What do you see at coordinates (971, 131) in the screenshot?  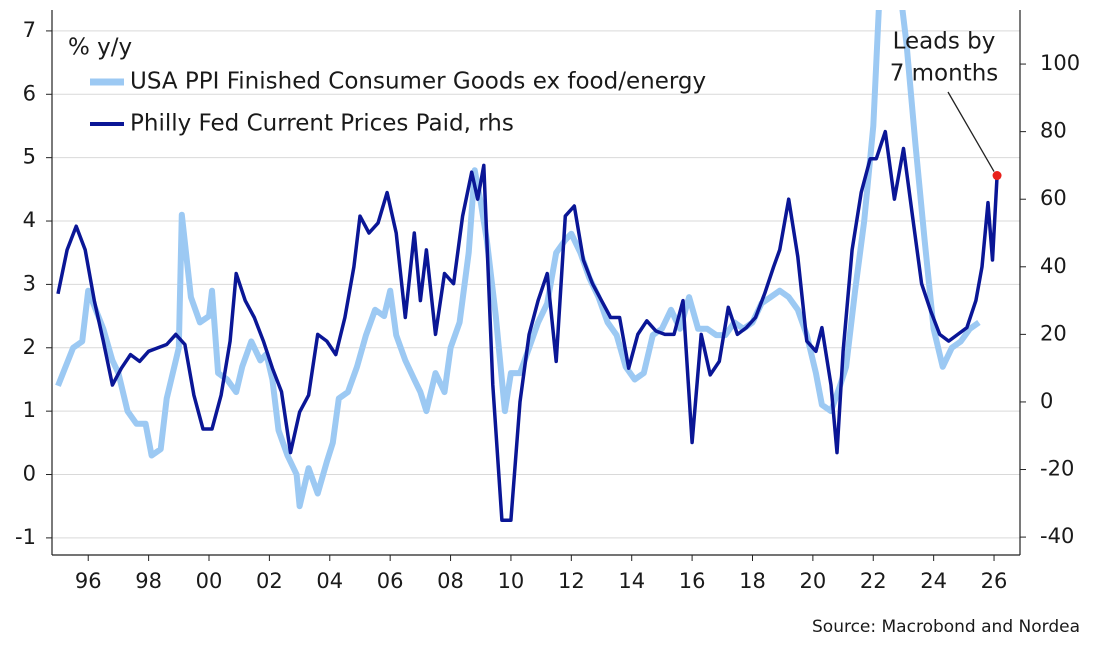 I see `annotation-arrow` at bounding box center [971, 131].